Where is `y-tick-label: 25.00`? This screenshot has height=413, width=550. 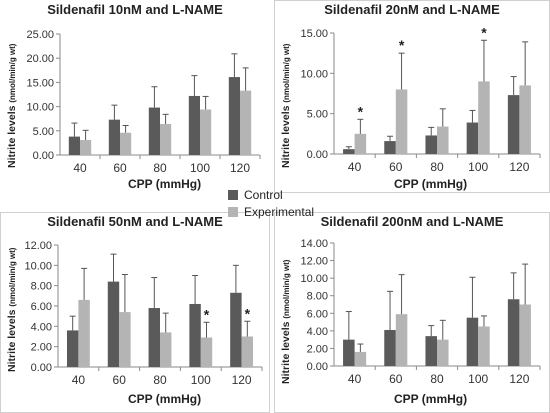
y-tick-label: 25.00 is located at coordinates (40, 35).